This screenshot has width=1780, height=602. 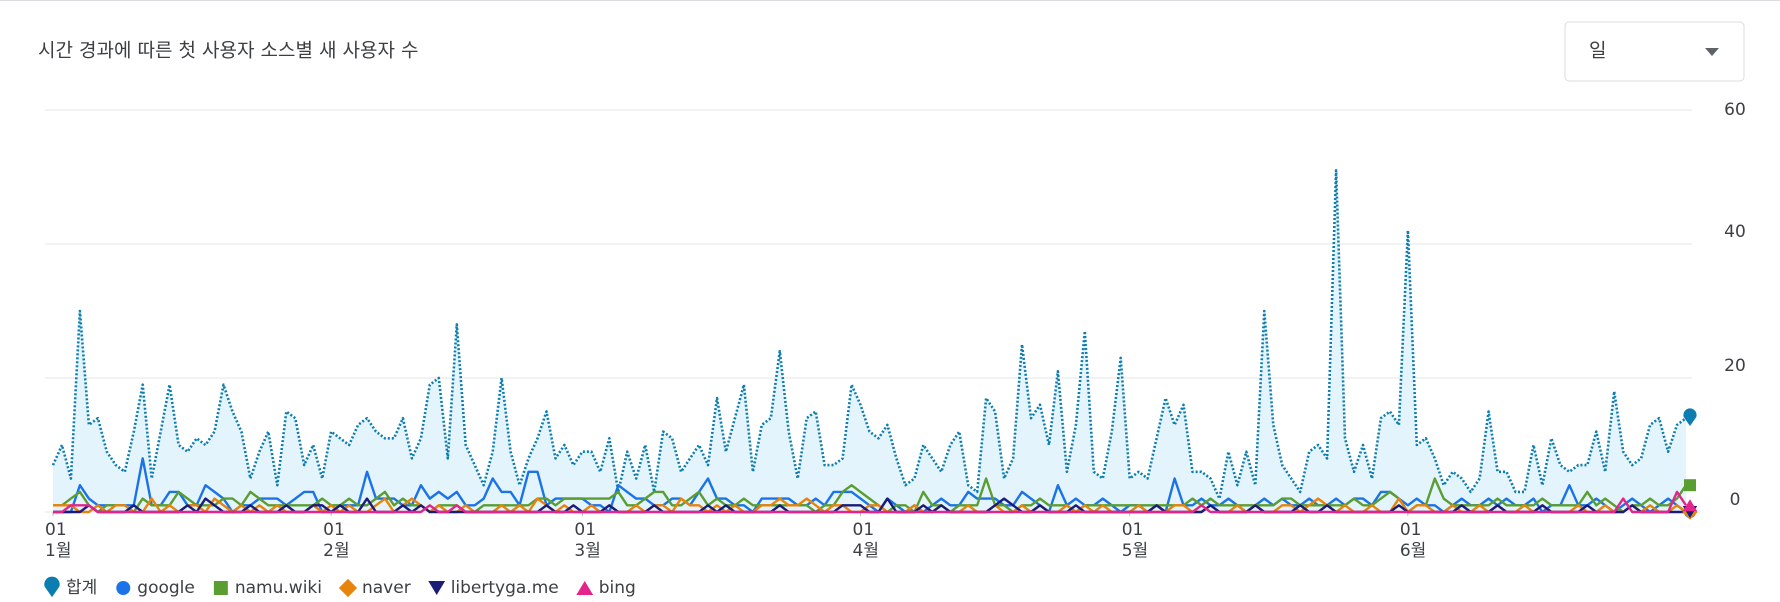 I want to click on legend-label: libertyga.me, so click(x=505, y=588).